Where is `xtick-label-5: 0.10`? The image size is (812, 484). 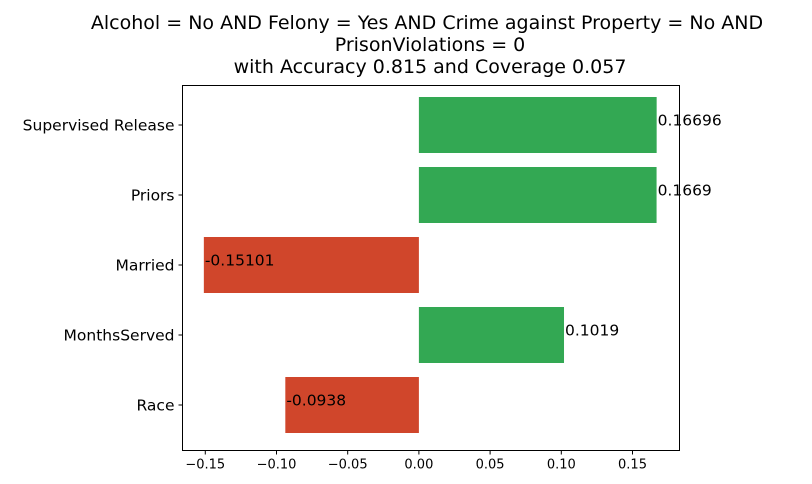 xtick-label-5: 0.10 is located at coordinates (561, 465).